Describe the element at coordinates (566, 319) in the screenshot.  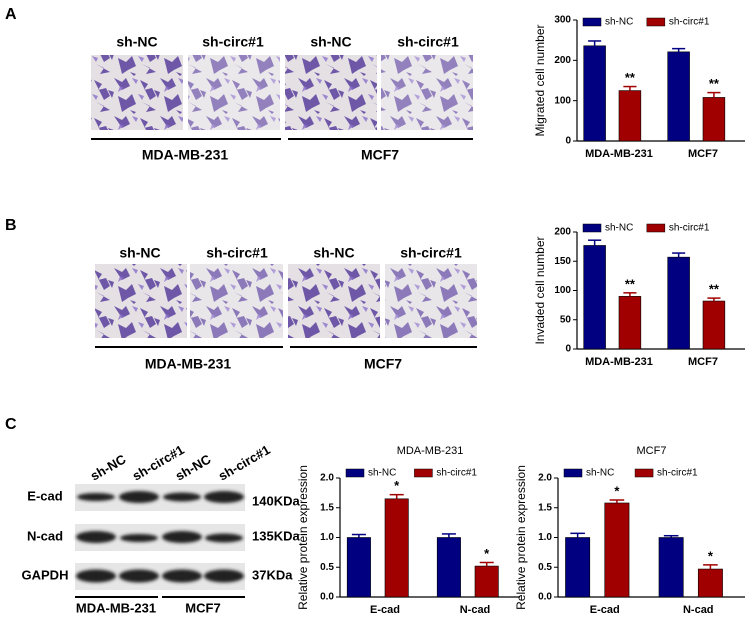
I see `y-tick-label: 50` at that location.